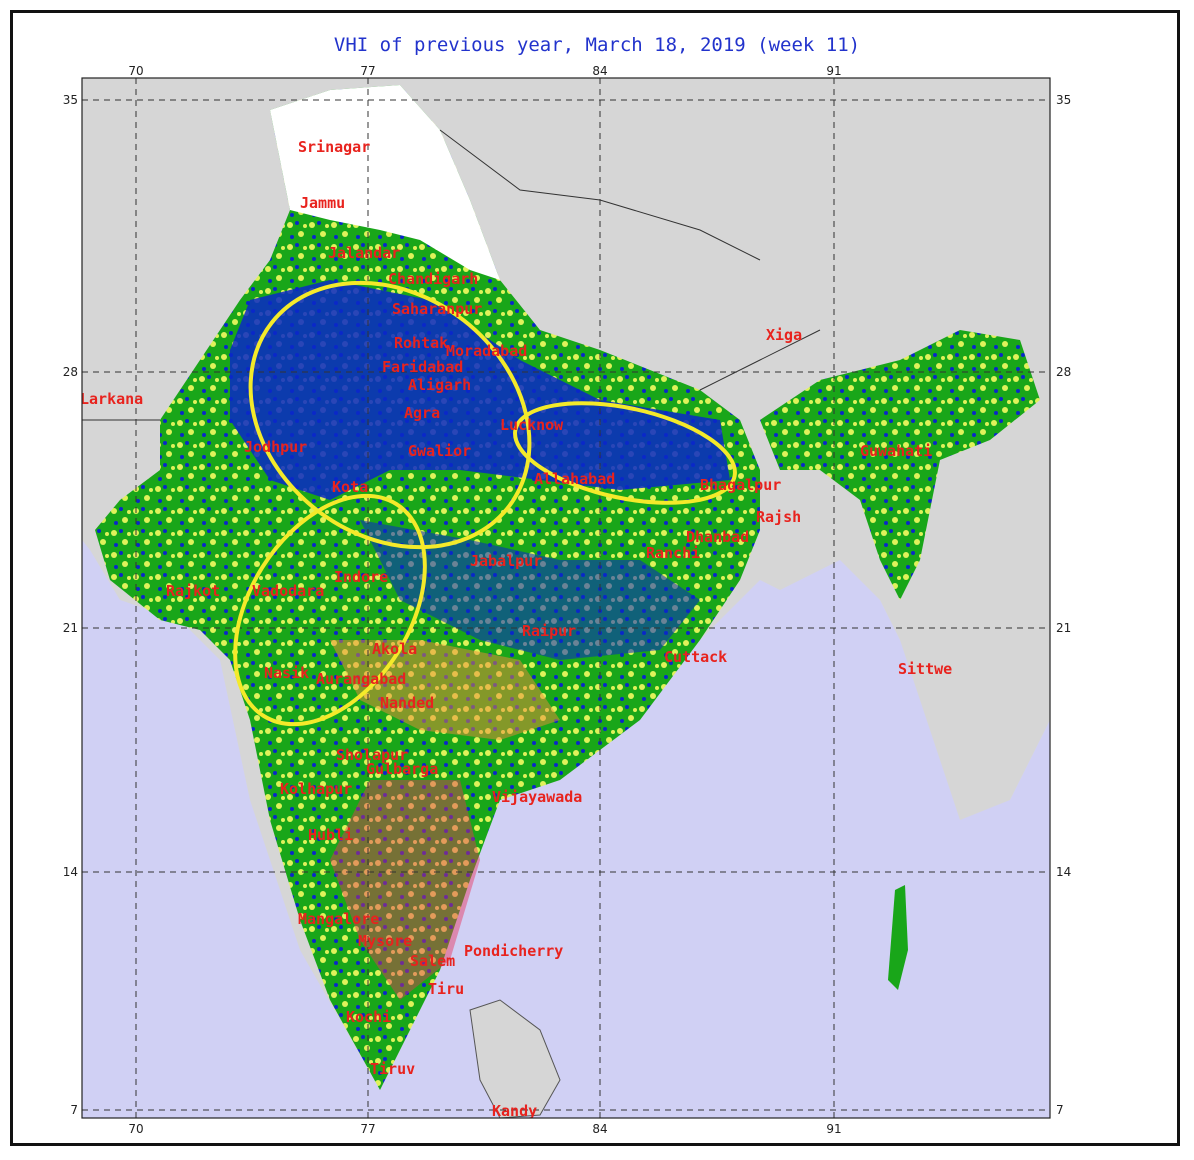 Image resolution: width=1194 pixels, height=1160 pixels. What do you see at coordinates (784, 335) in the screenshot?
I see `city-label: Xiga` at bounding box center [784, 335].